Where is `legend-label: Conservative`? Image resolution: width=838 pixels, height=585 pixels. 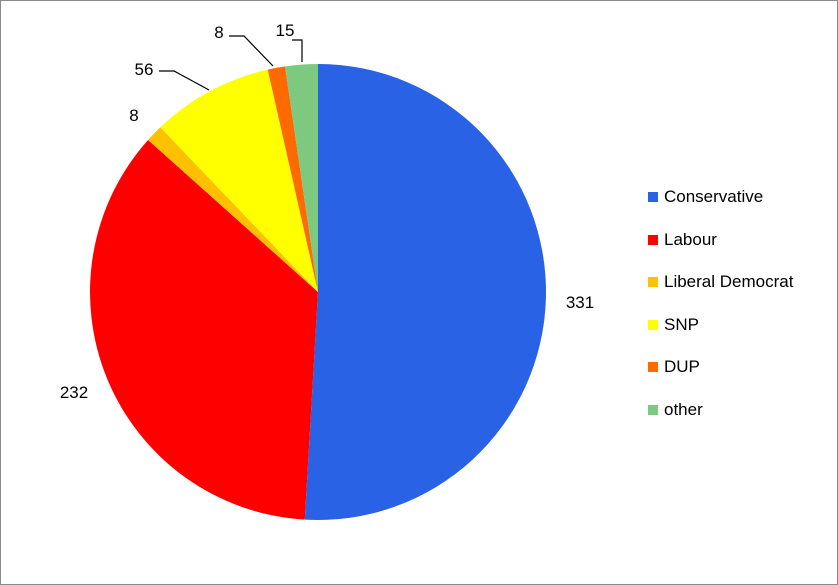 legend-label: Conservative is located at coordinates (714, 197).